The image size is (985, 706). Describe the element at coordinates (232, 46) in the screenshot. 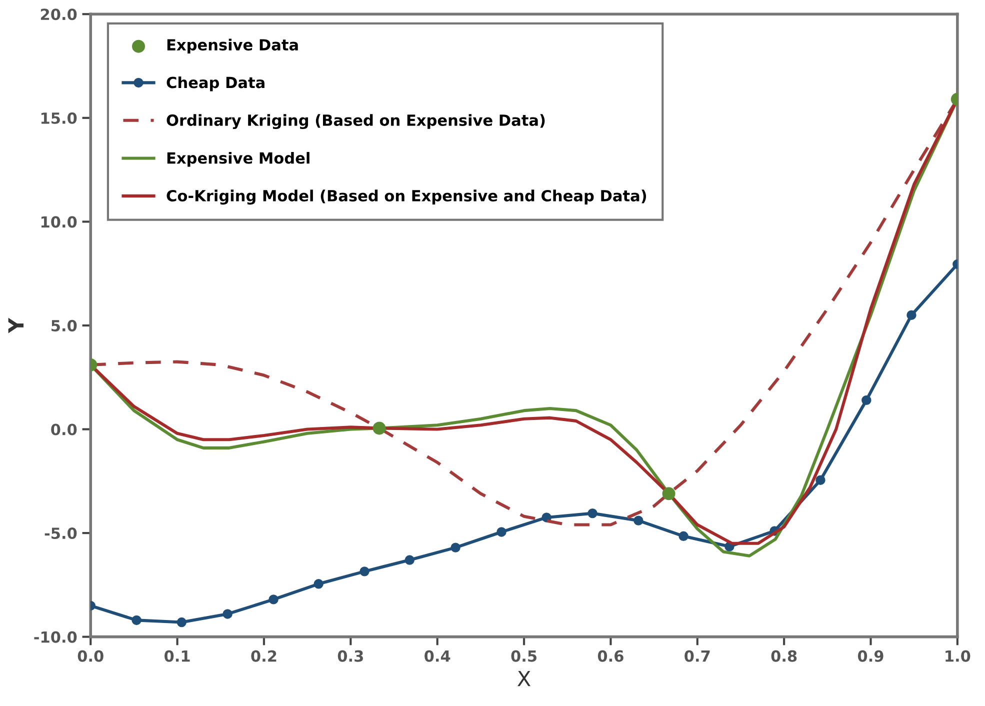

I see `legend-label: Expensive Data` at that location.